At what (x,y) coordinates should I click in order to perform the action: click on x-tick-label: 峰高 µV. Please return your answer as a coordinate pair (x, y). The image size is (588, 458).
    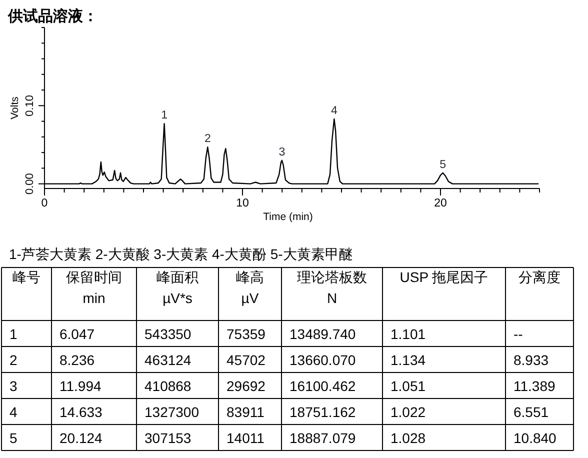
    Looking at the image, I should click on (250, 288).